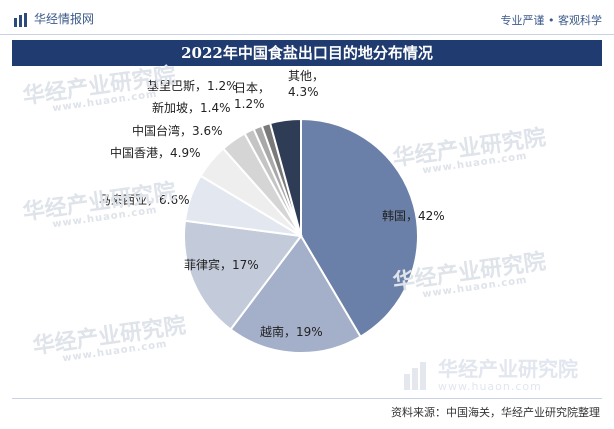  What do you see at coordinates (177, 130) in the screenshot?
I see `slice-label-5: 中国台湾，3.6%` at bounding box center [177, 130].